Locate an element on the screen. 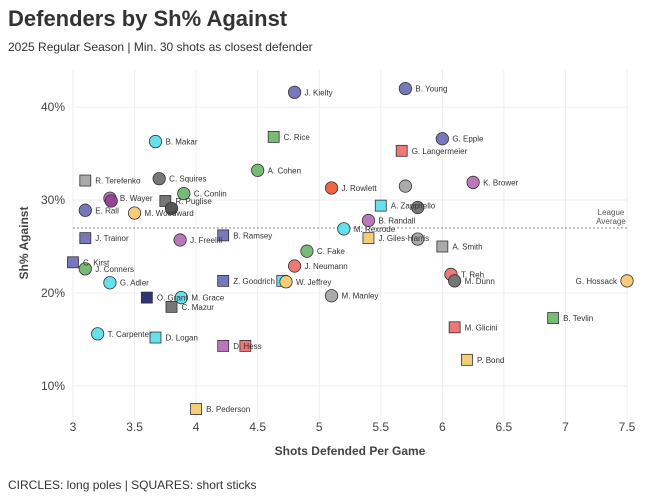 This screenshot has width=645, height=500. chart-title: Defenders by Sh% Against is located at coordinates (148, 18).